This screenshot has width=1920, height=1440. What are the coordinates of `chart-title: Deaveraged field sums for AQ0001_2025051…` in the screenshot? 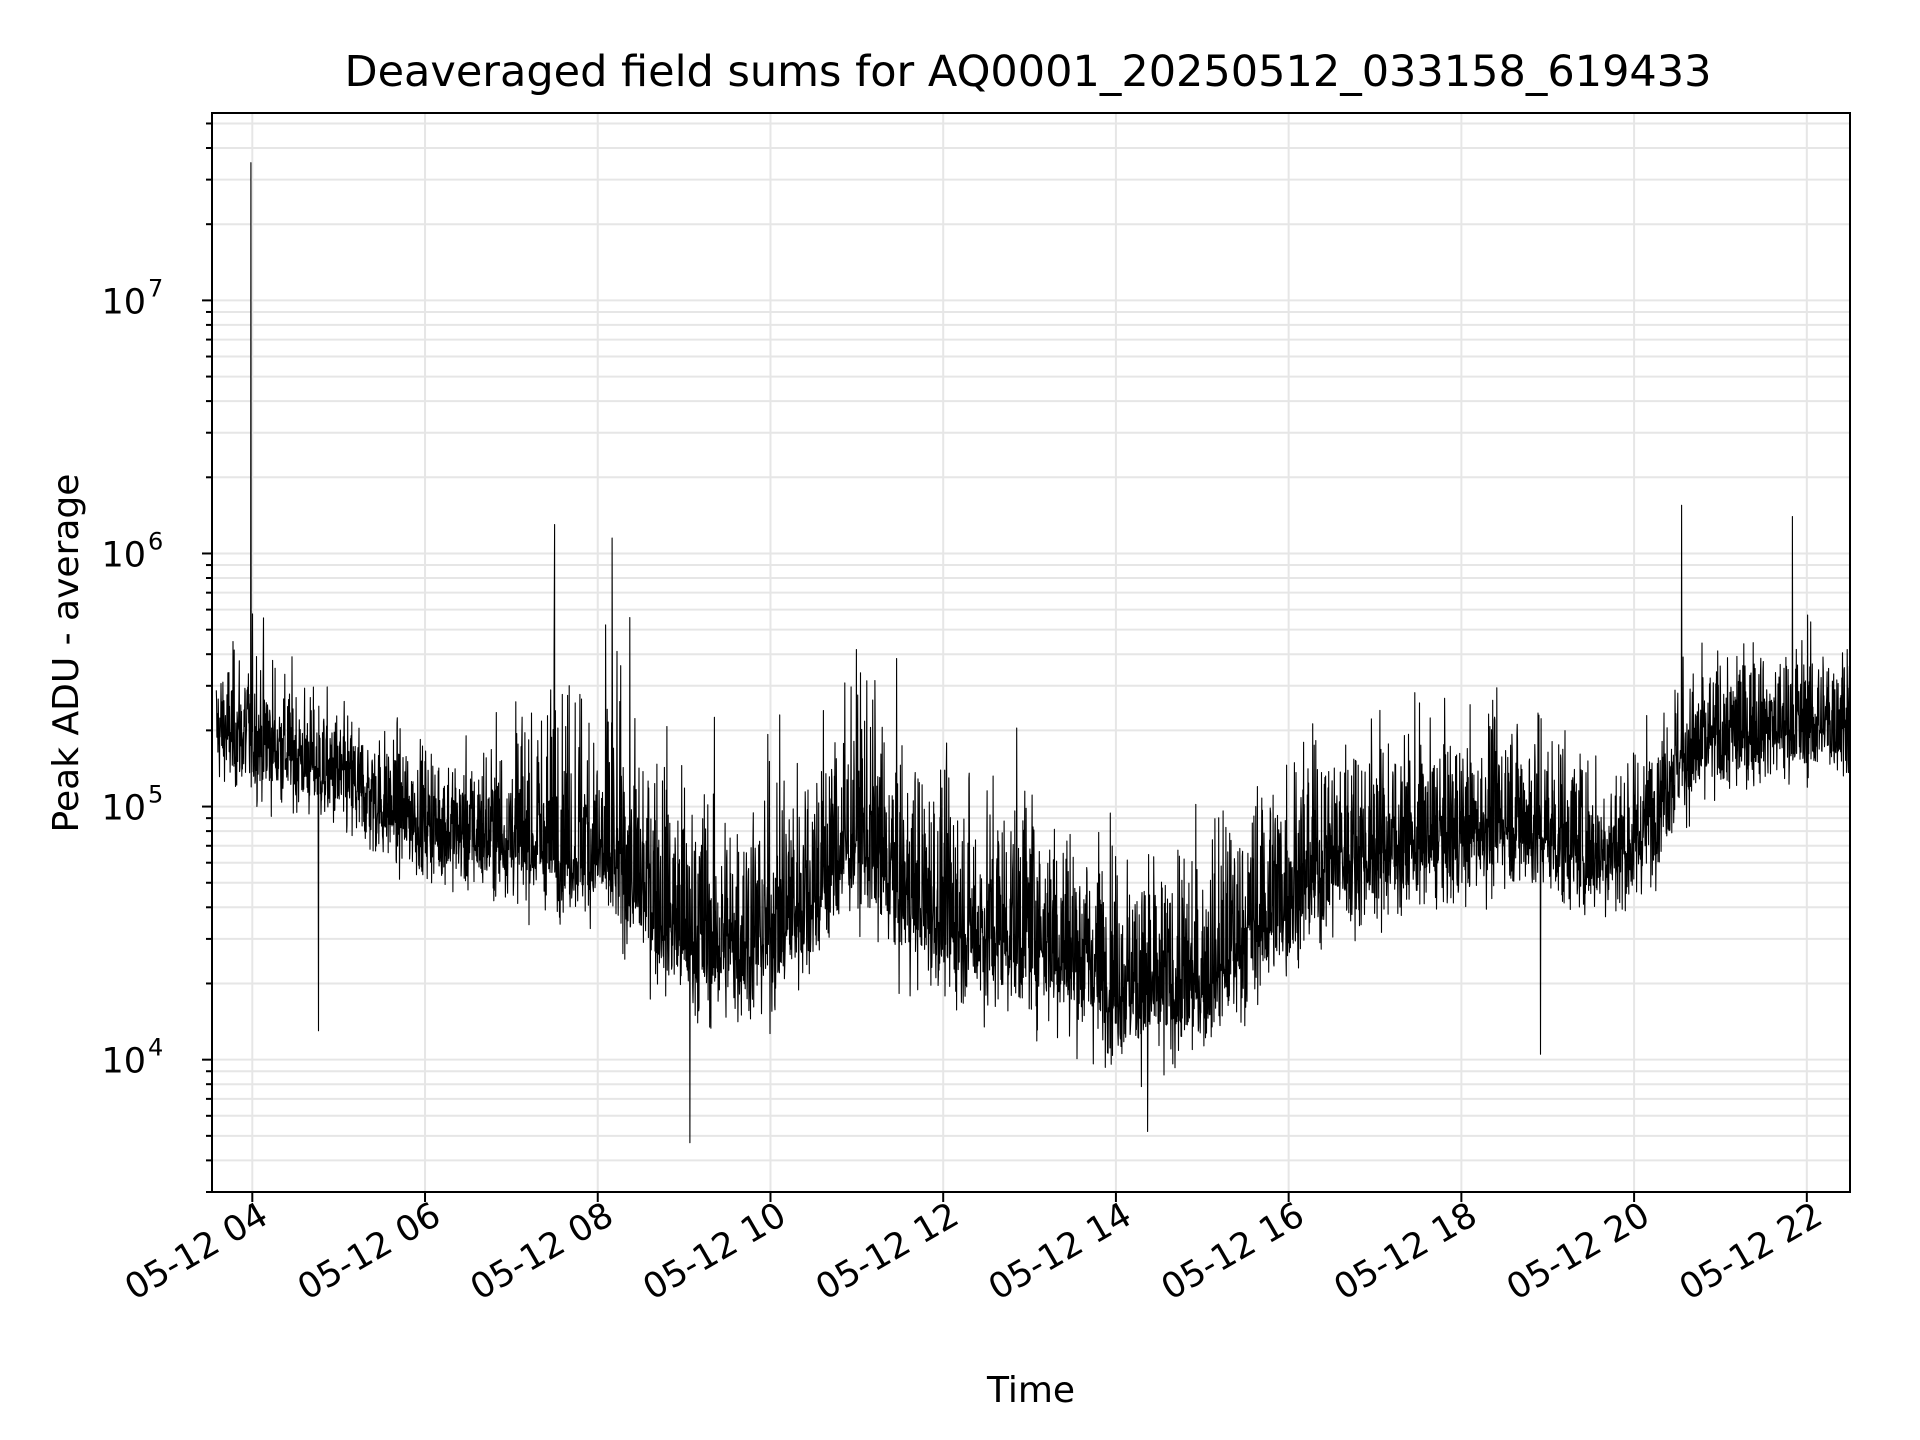 It's located at (1027, 72).